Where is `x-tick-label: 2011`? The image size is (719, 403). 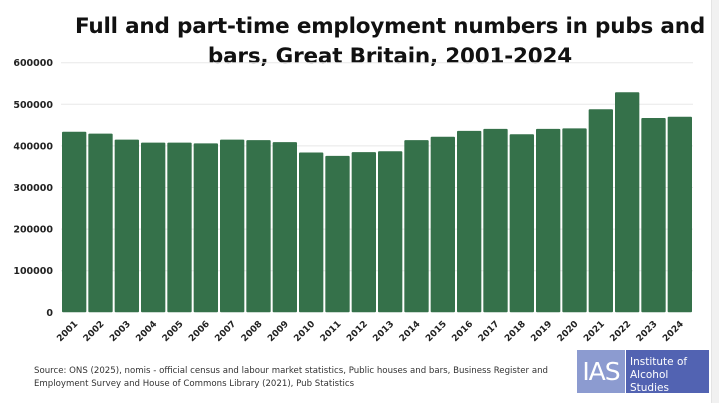
x-tick-label: 2011 is located at coordinates (331, 331).